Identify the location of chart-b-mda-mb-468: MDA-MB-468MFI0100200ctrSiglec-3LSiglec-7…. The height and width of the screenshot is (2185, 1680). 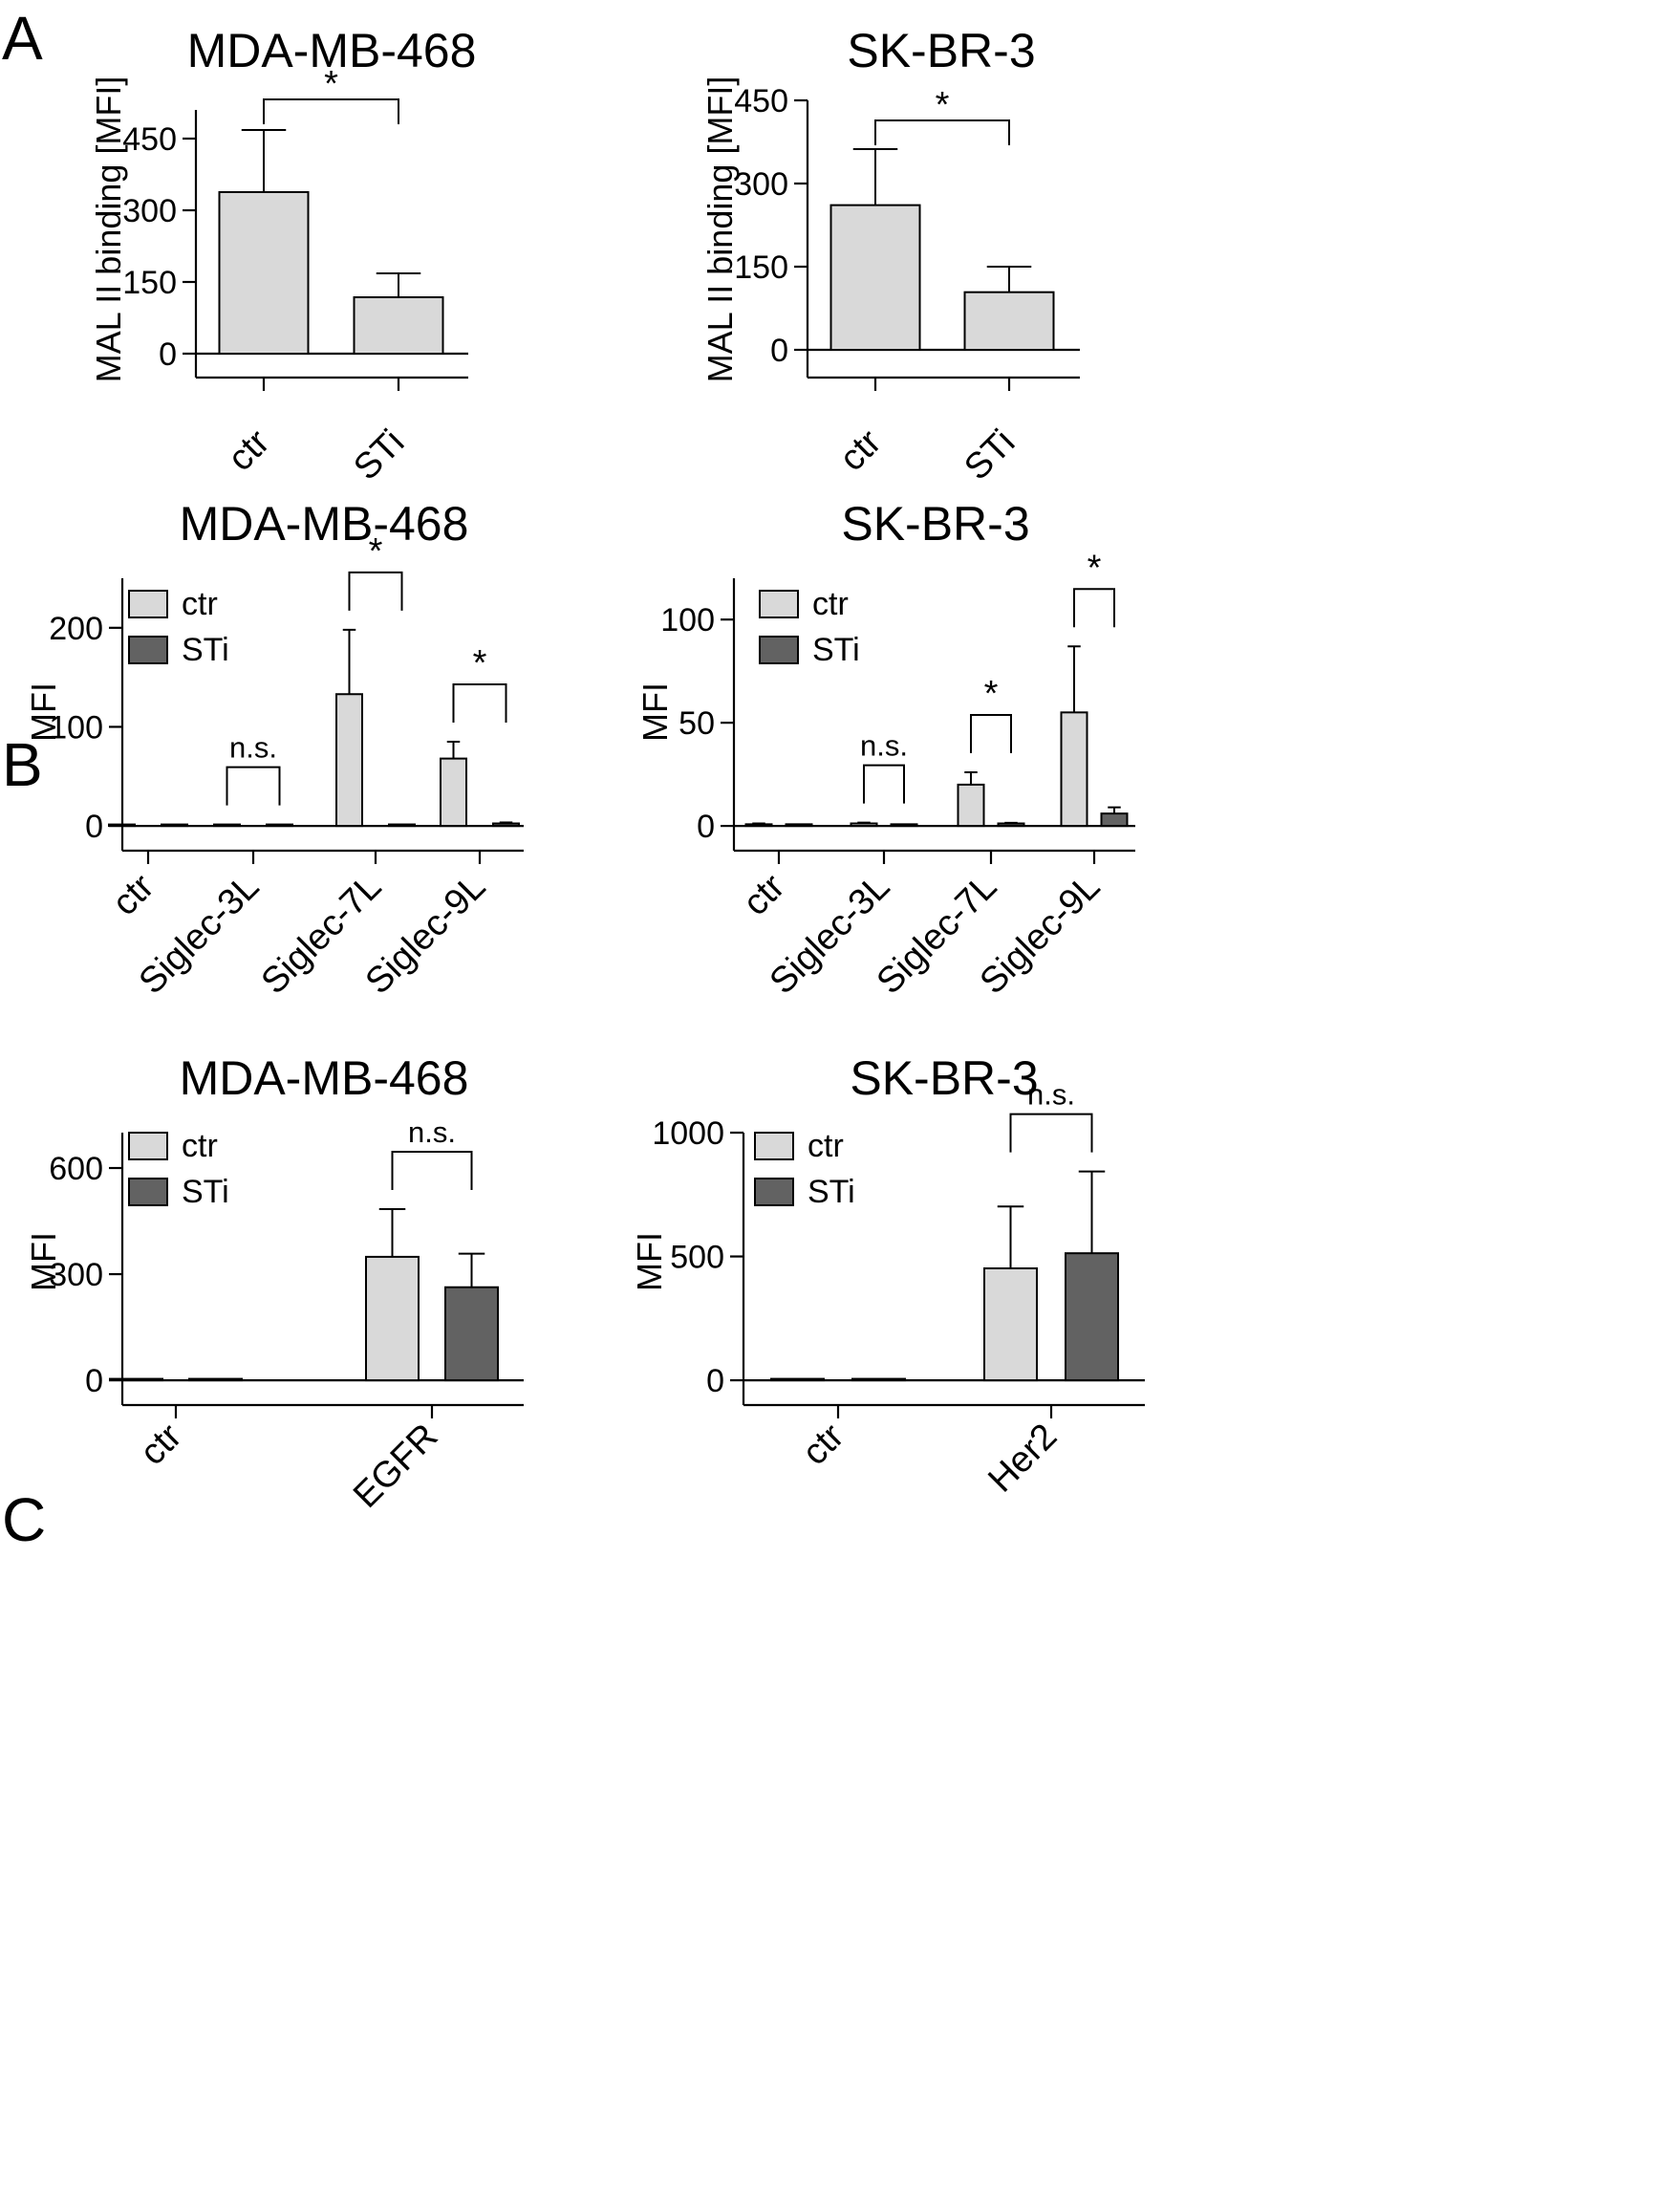
(274, 750).